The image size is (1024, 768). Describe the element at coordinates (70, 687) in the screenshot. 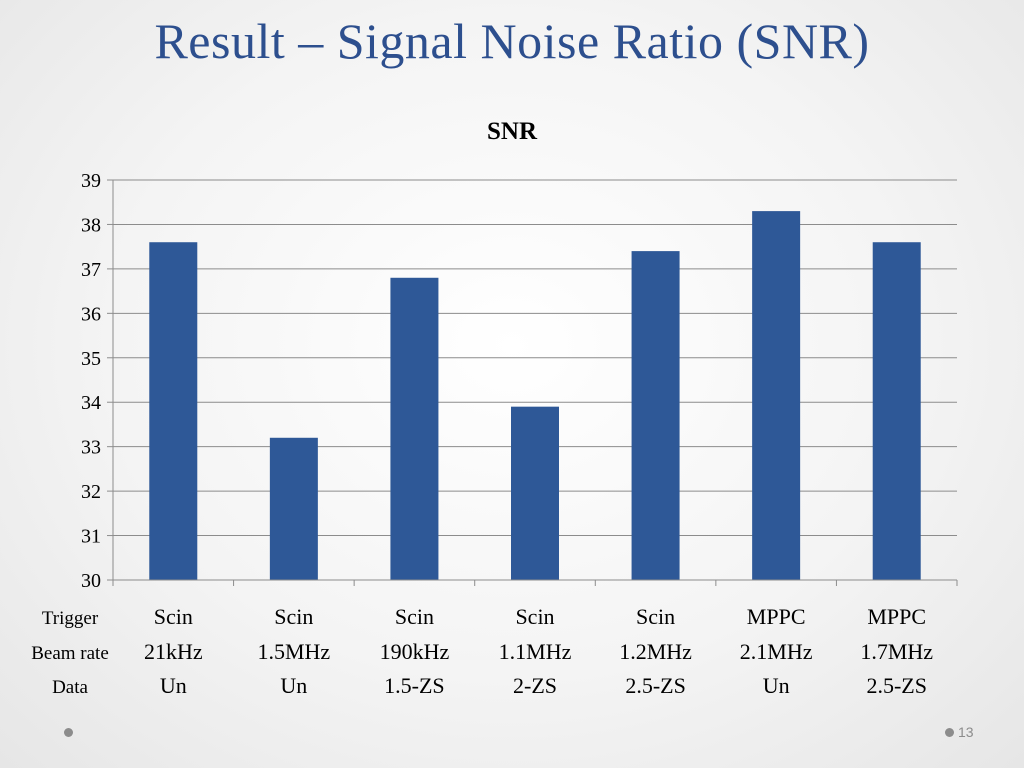

I see `row-label-data: Data` at that location.